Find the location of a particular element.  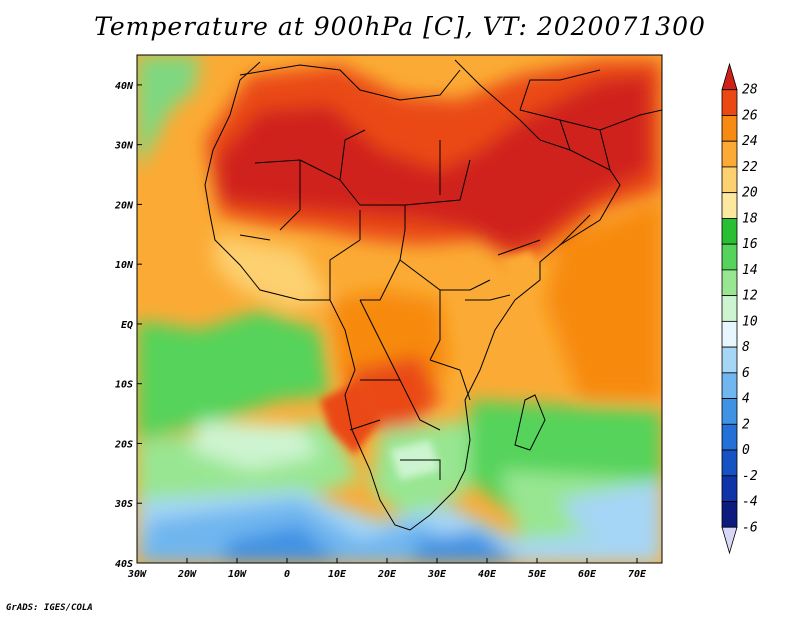

colorbar-label: 8 is located at coordinates (746, 347).